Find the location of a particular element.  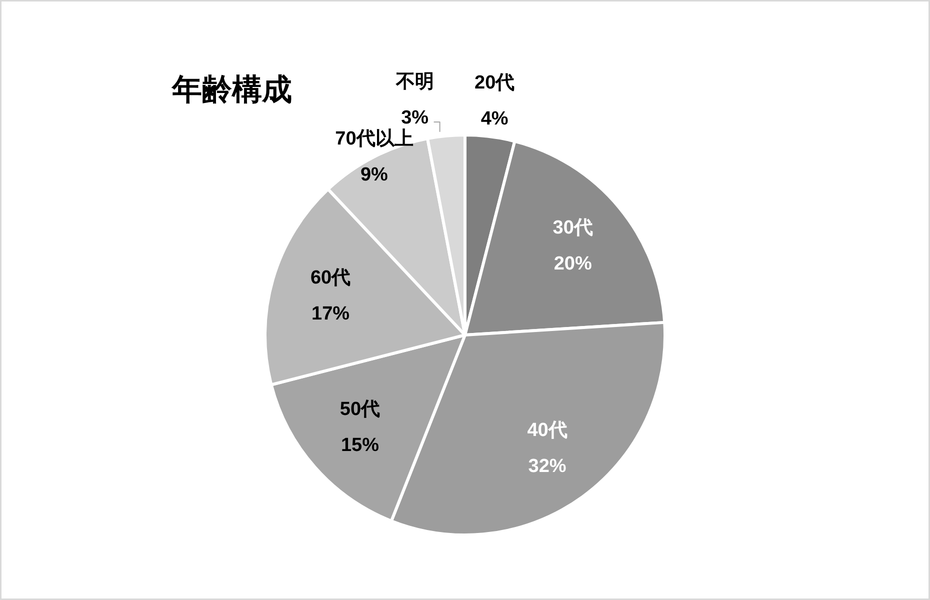

slice-label: 40代 is located at coordinates (547, 430).